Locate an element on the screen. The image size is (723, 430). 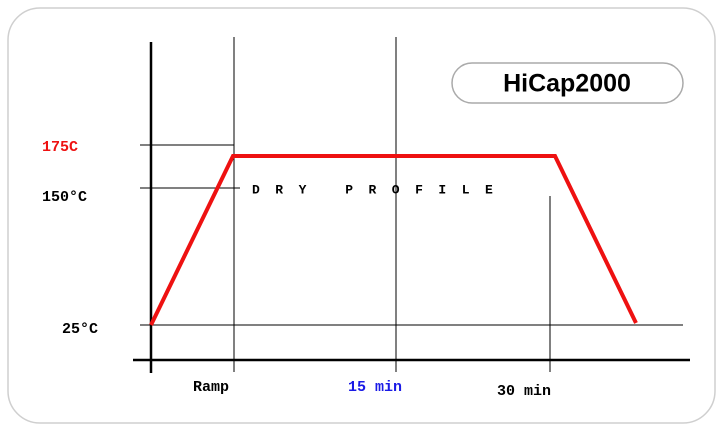
time-label: Ramp is located at coordinates (211, 387).